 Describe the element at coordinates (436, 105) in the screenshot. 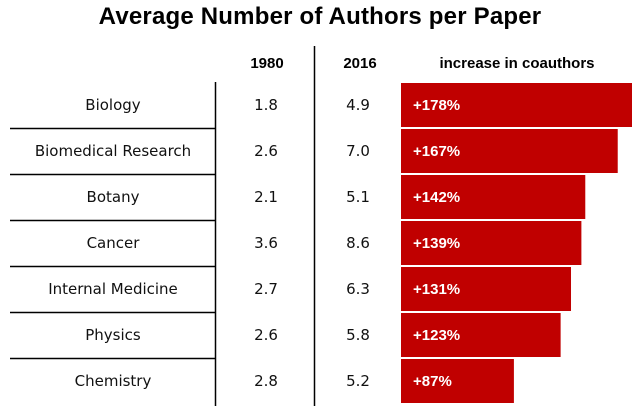

I see `increase-label: +178%` at that location.